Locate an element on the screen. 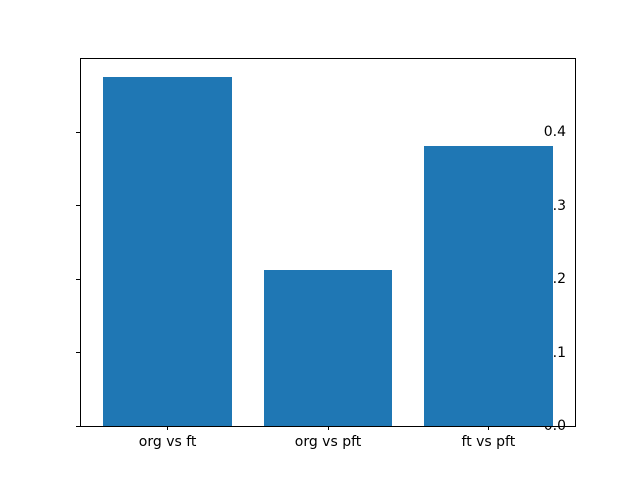 Image resolution: width=640 pixels, height=480 pixels. bar-org-vs-ft is located at coordinates (167, 251).